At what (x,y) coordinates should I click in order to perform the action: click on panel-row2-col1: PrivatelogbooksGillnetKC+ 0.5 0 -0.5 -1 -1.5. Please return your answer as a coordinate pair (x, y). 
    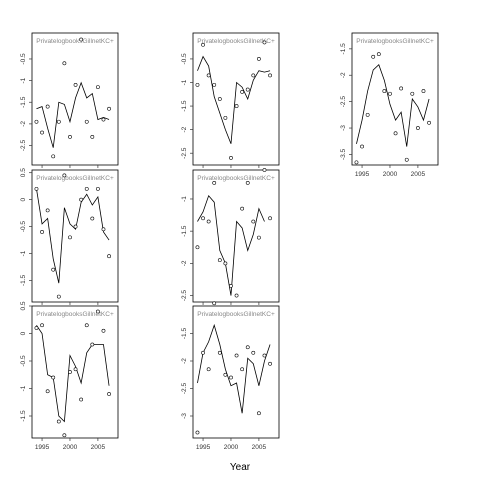
    Looking at the image, I should click on (69, 236).